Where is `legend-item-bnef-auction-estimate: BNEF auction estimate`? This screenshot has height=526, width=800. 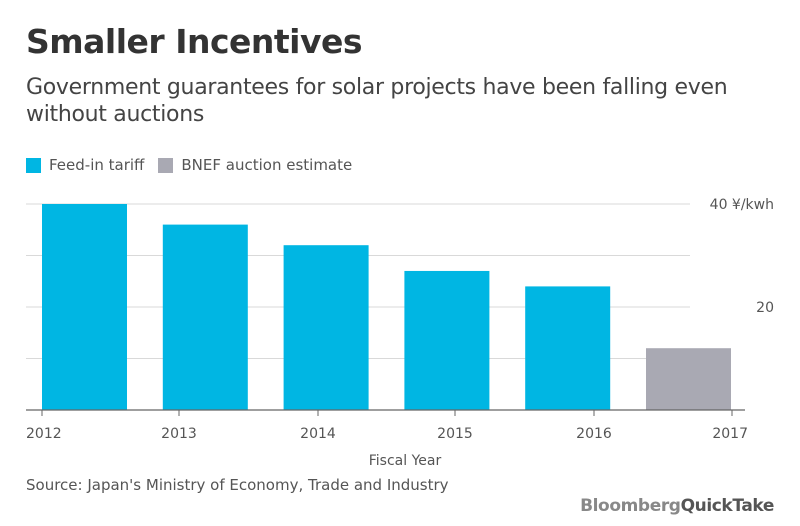 legend-item-bnef-auction-estimate: BNEF auction estimate is located at coordinates (255, 165).